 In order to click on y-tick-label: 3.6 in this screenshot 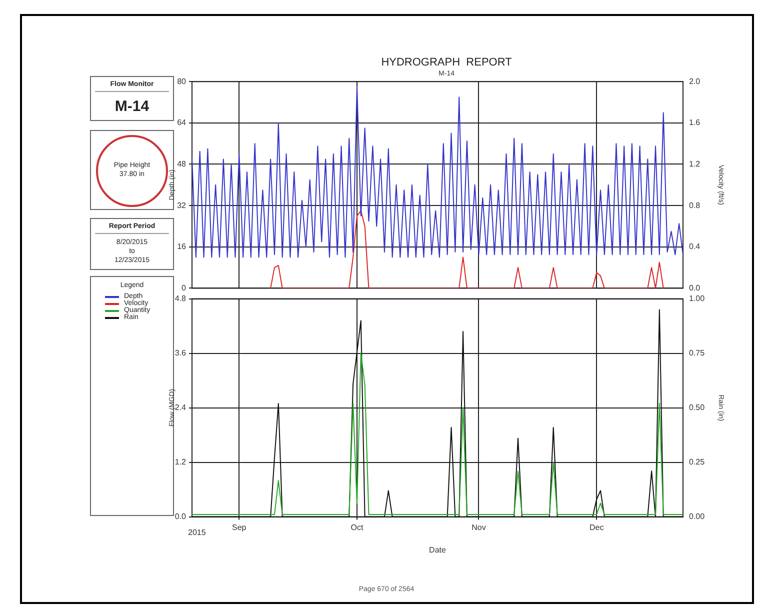, I will do `click(180, 353)`.